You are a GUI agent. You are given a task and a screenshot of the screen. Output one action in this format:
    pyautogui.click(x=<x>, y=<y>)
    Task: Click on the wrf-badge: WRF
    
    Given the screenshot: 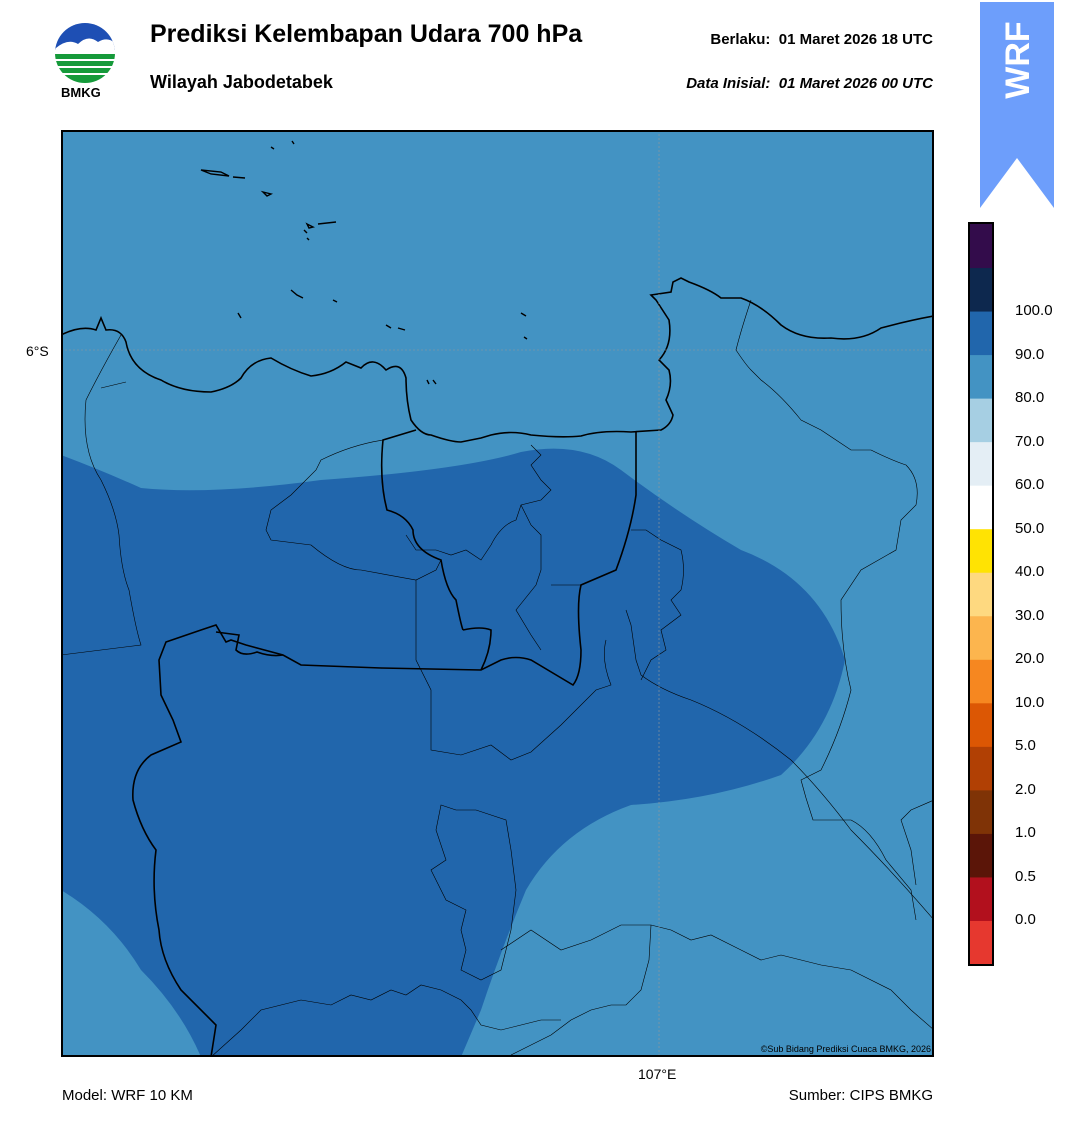 What is the action you would take?
    pyautogui.click(x=1017, y=105)
    